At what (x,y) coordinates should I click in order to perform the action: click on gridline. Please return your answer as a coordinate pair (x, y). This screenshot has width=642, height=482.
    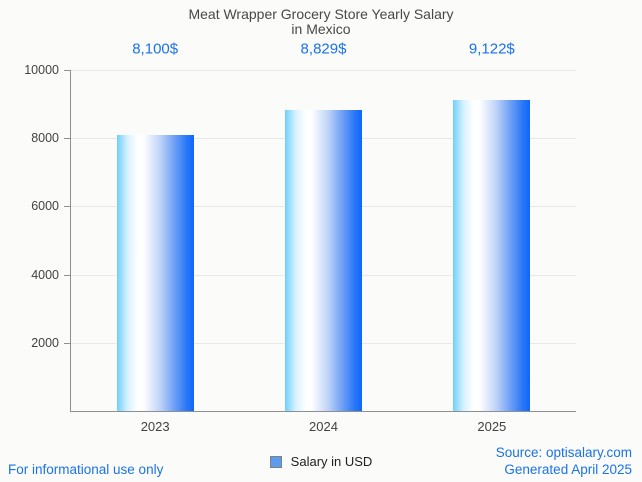
    Looking at the image, I should click on (323, 70).